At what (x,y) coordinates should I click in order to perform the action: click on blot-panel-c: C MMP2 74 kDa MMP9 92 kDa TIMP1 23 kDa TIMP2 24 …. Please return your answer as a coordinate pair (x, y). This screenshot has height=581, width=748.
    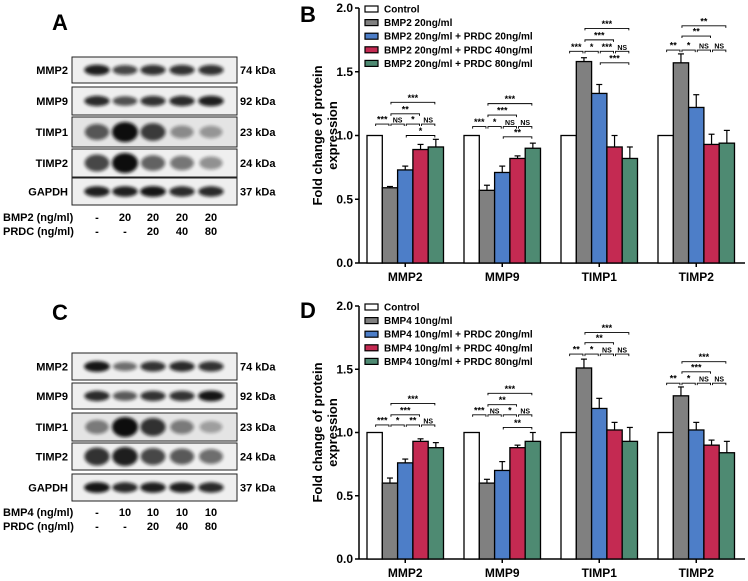
    Looking at the image, I should click on (139, 416).